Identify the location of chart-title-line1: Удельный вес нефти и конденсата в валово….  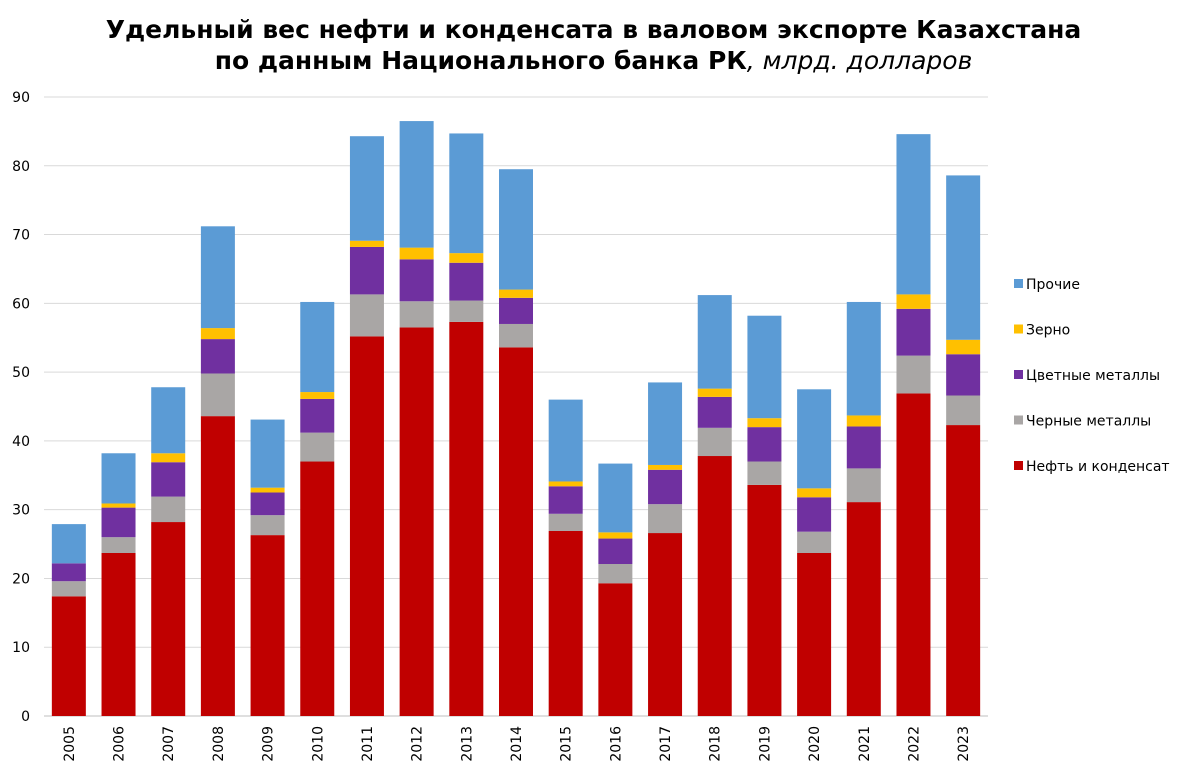
(593, 29).